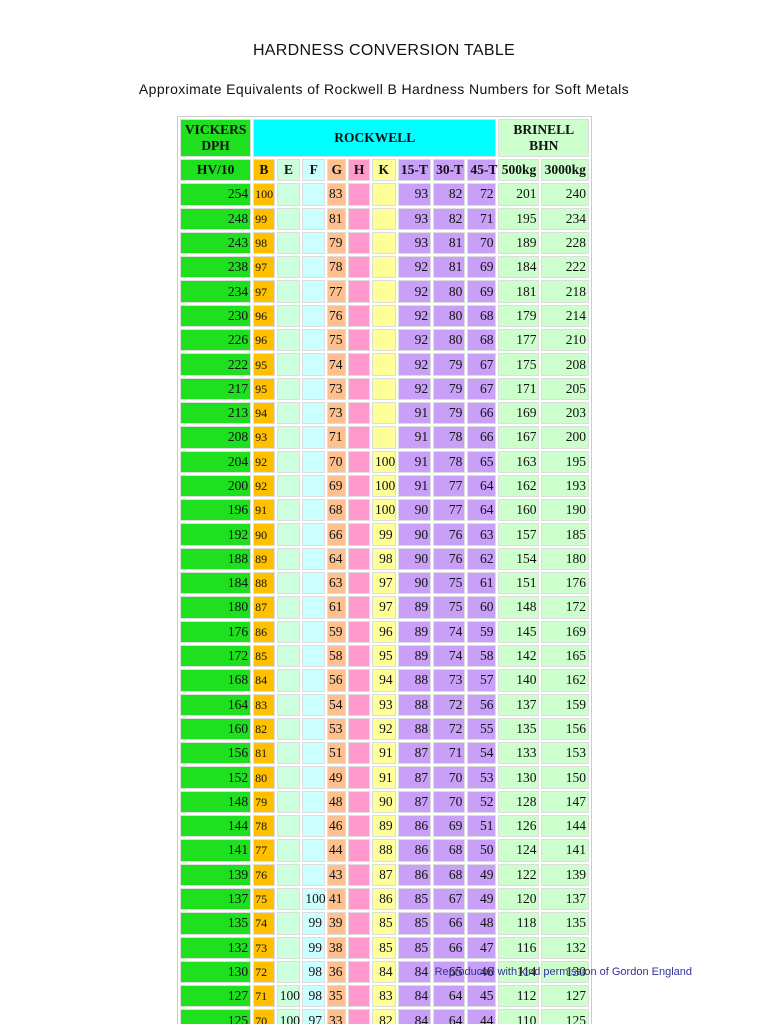 The image size is (768, 1024). I want to click on table-cell: 99, so click(314, 947).